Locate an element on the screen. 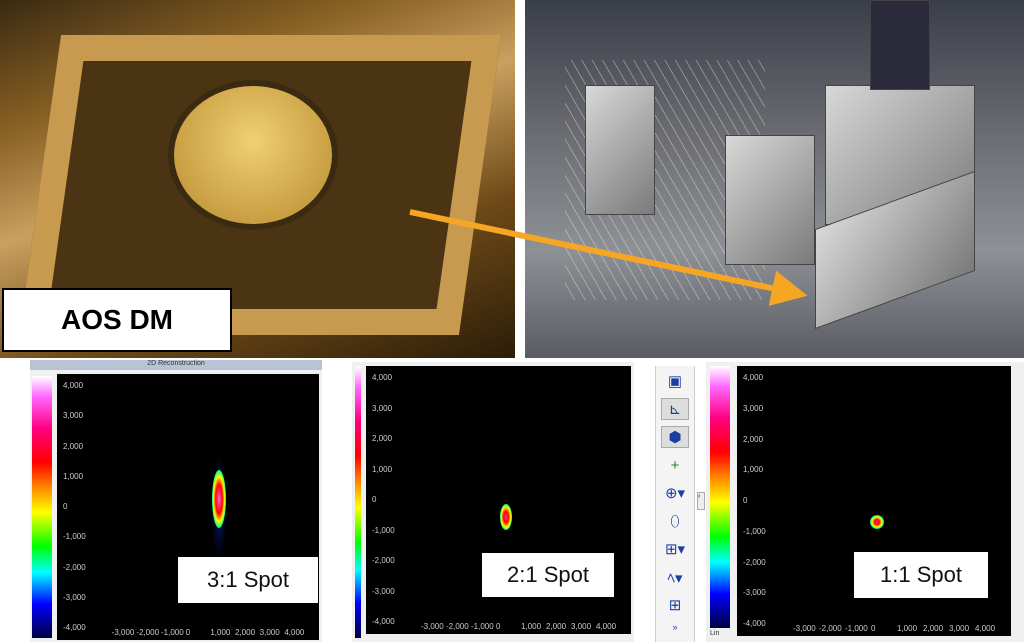 The height and width of the screenshot is (642, 1024). axes-icon: ⊾ is located at coordinates (675, 409).